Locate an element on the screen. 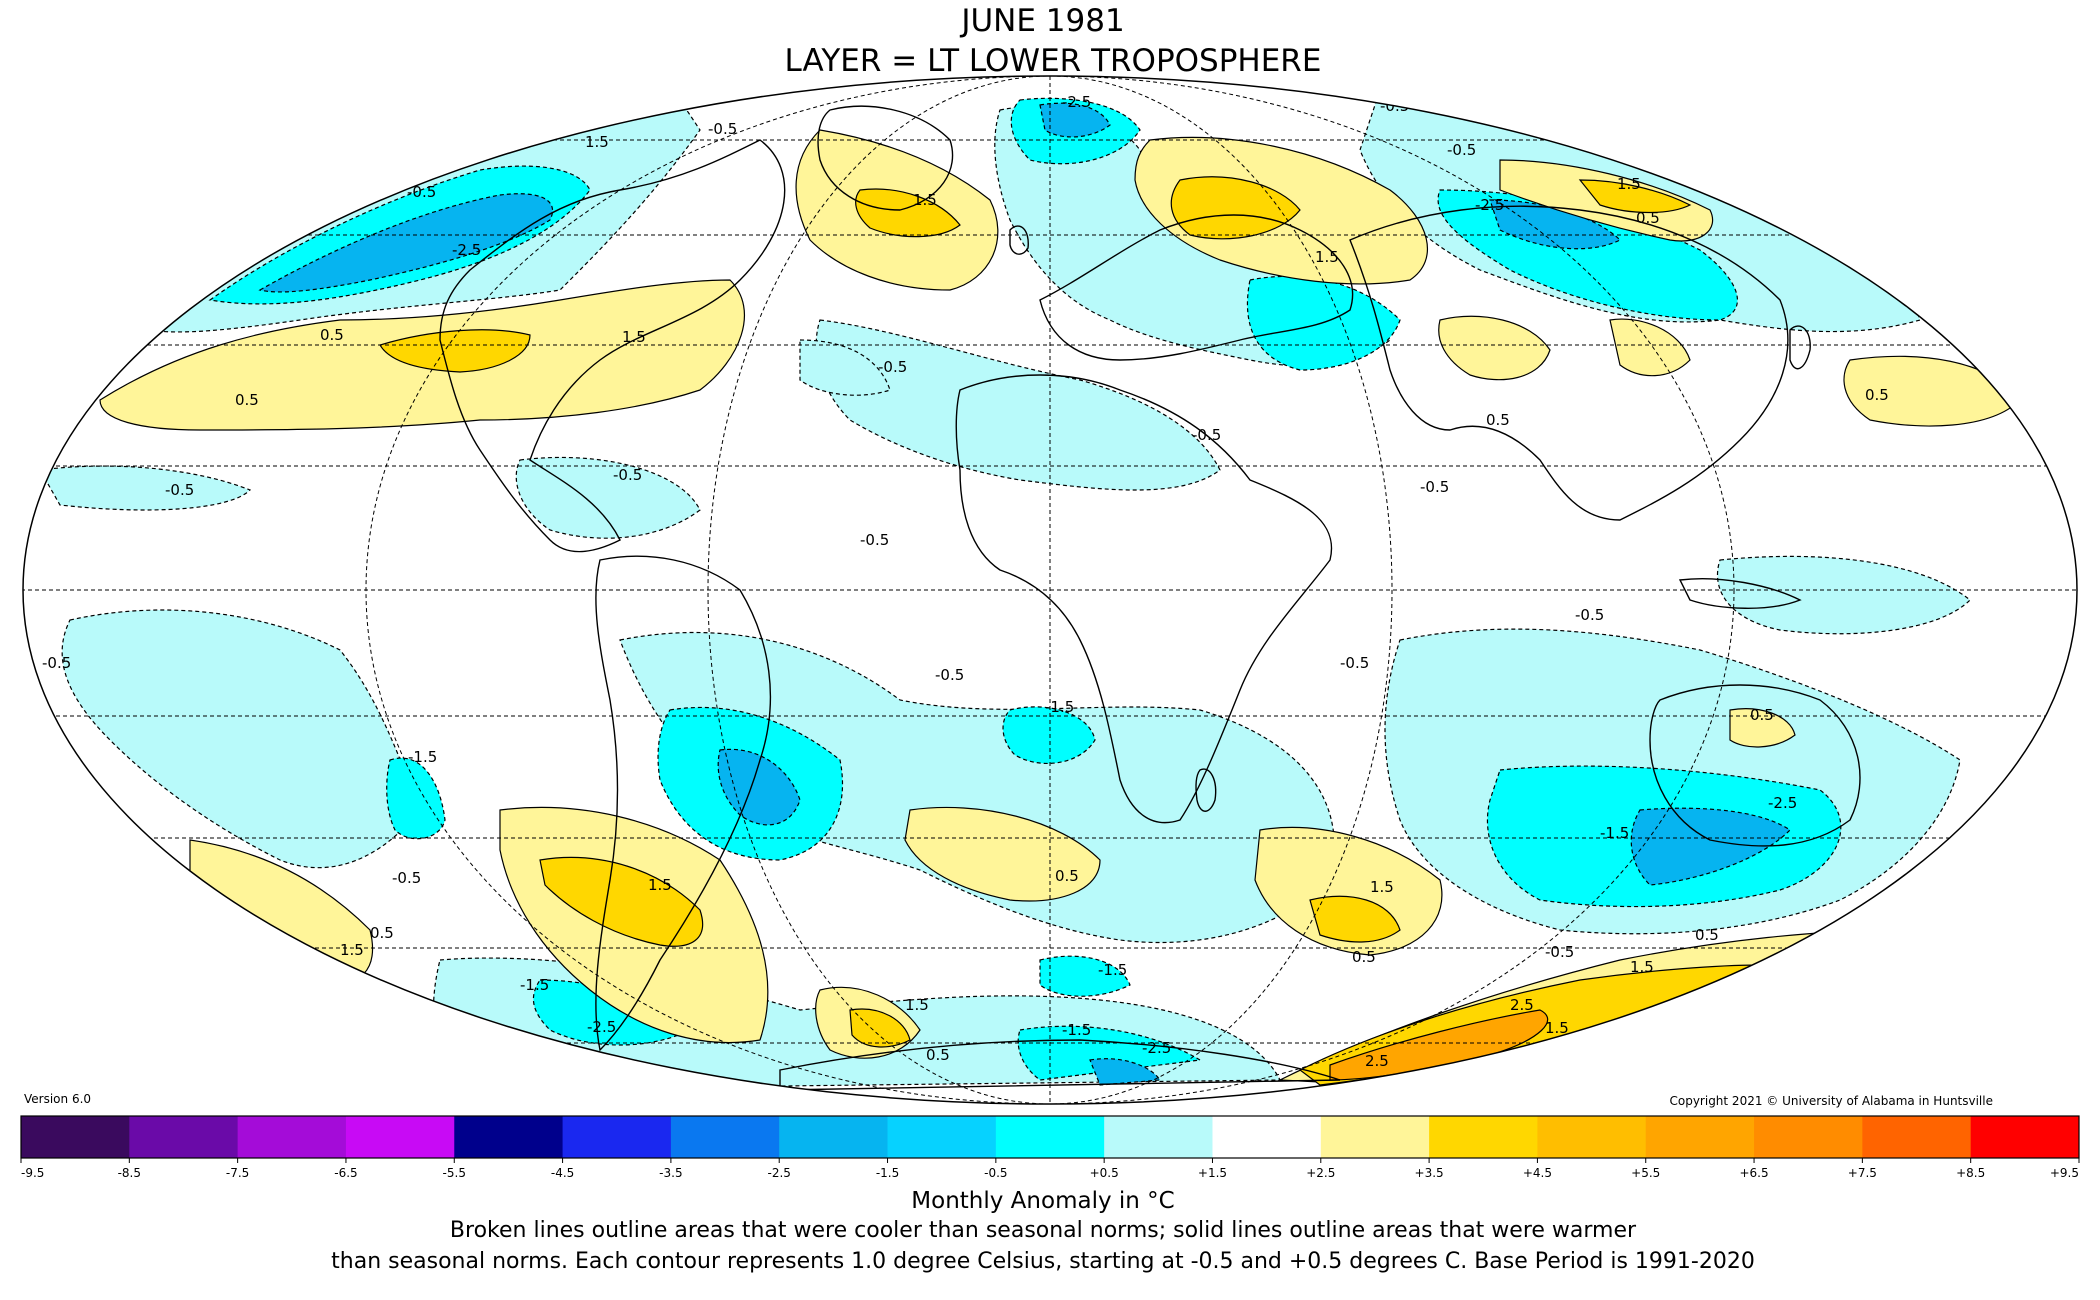  map-title-line1: JUNE 1981 is located at coordinates (1041, 21).